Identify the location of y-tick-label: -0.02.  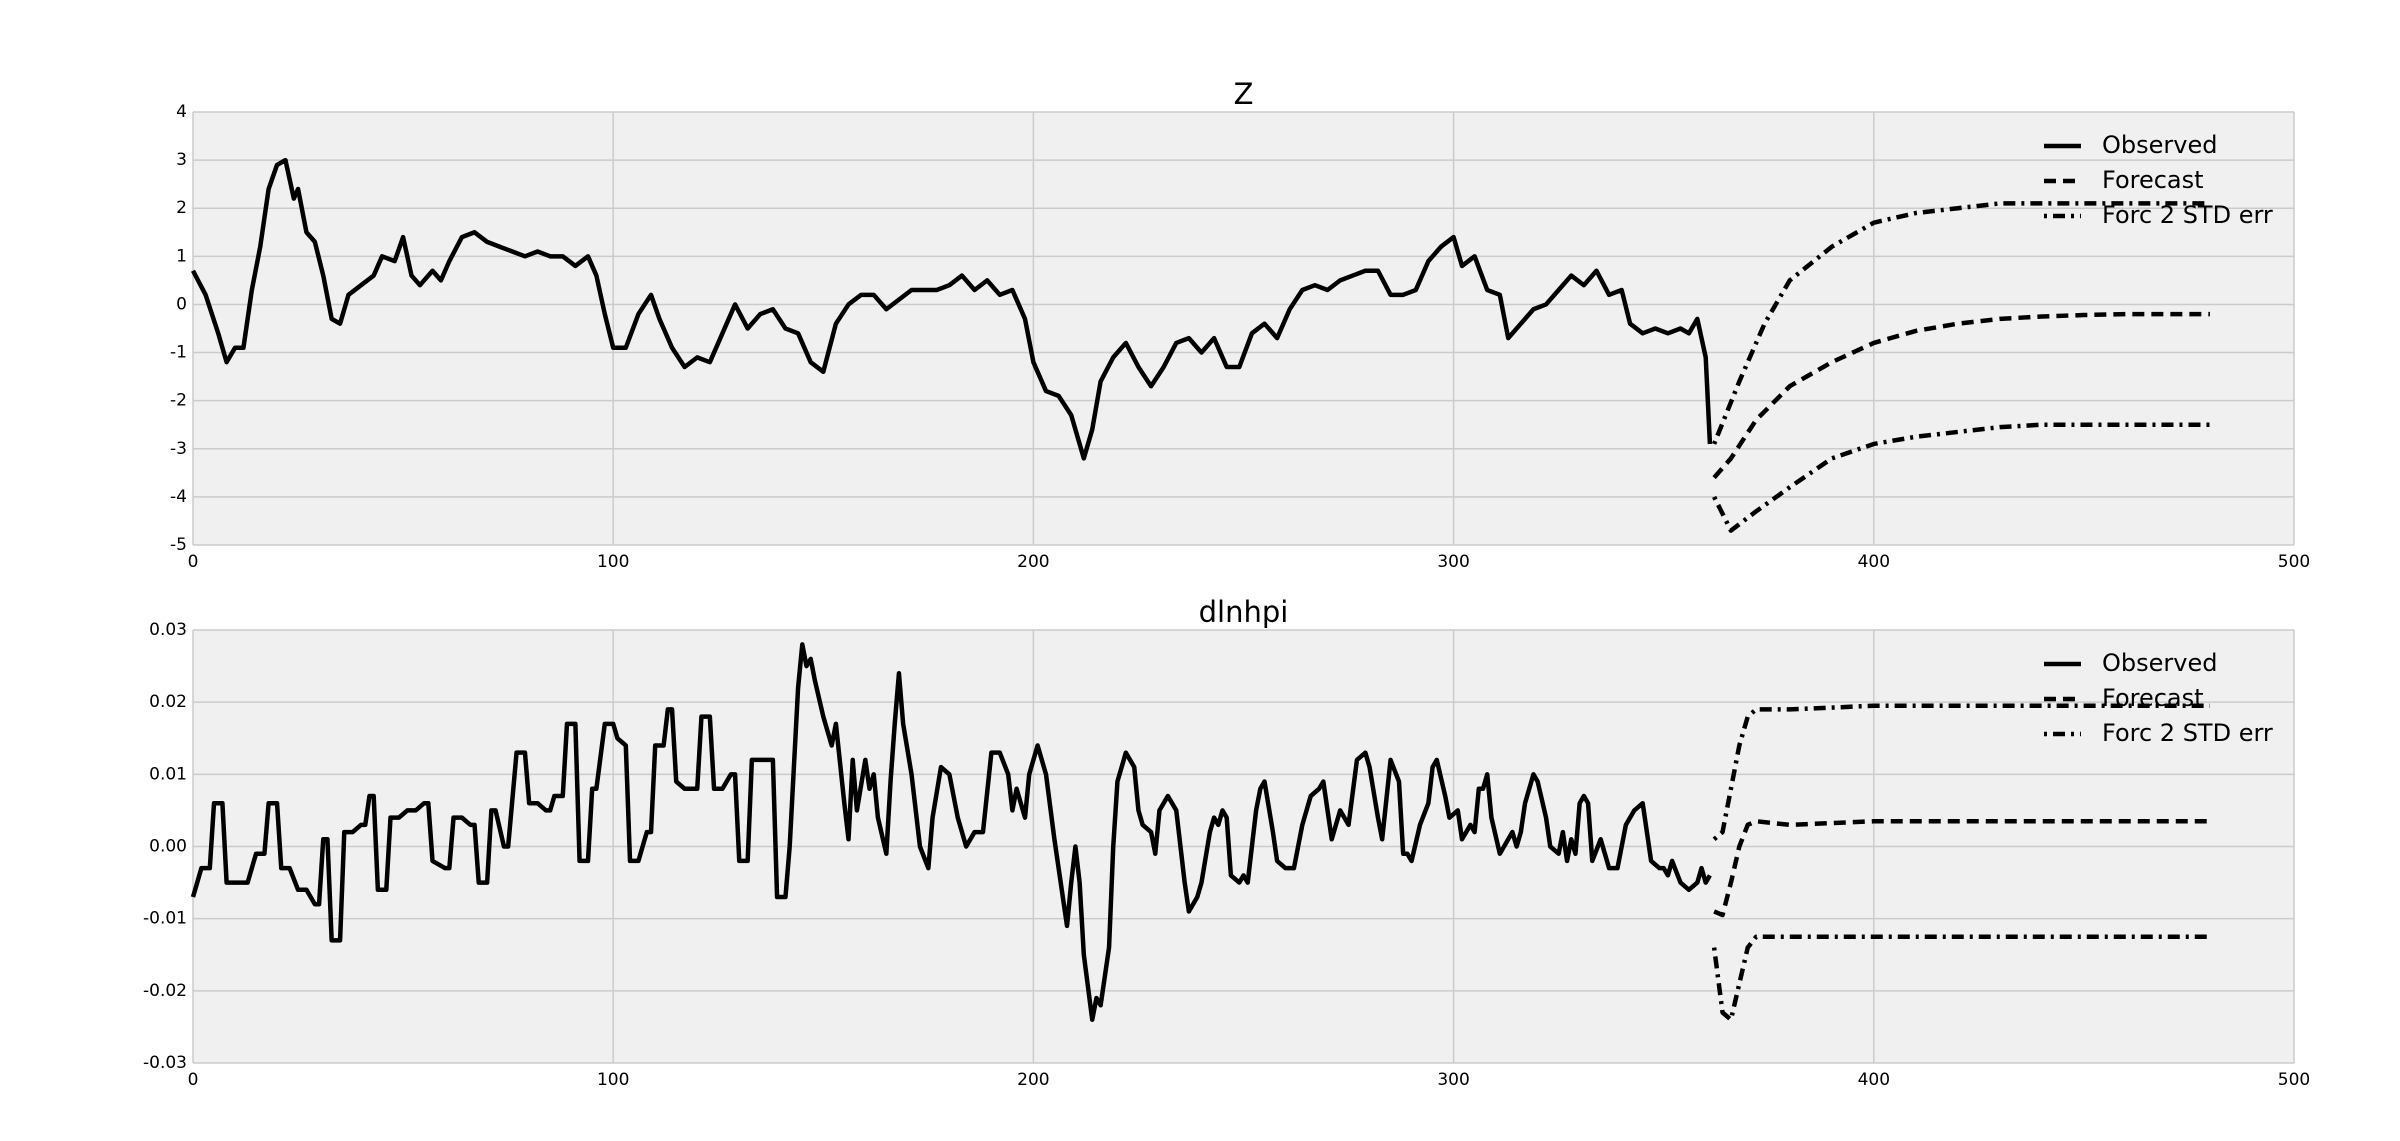
(165, 991).